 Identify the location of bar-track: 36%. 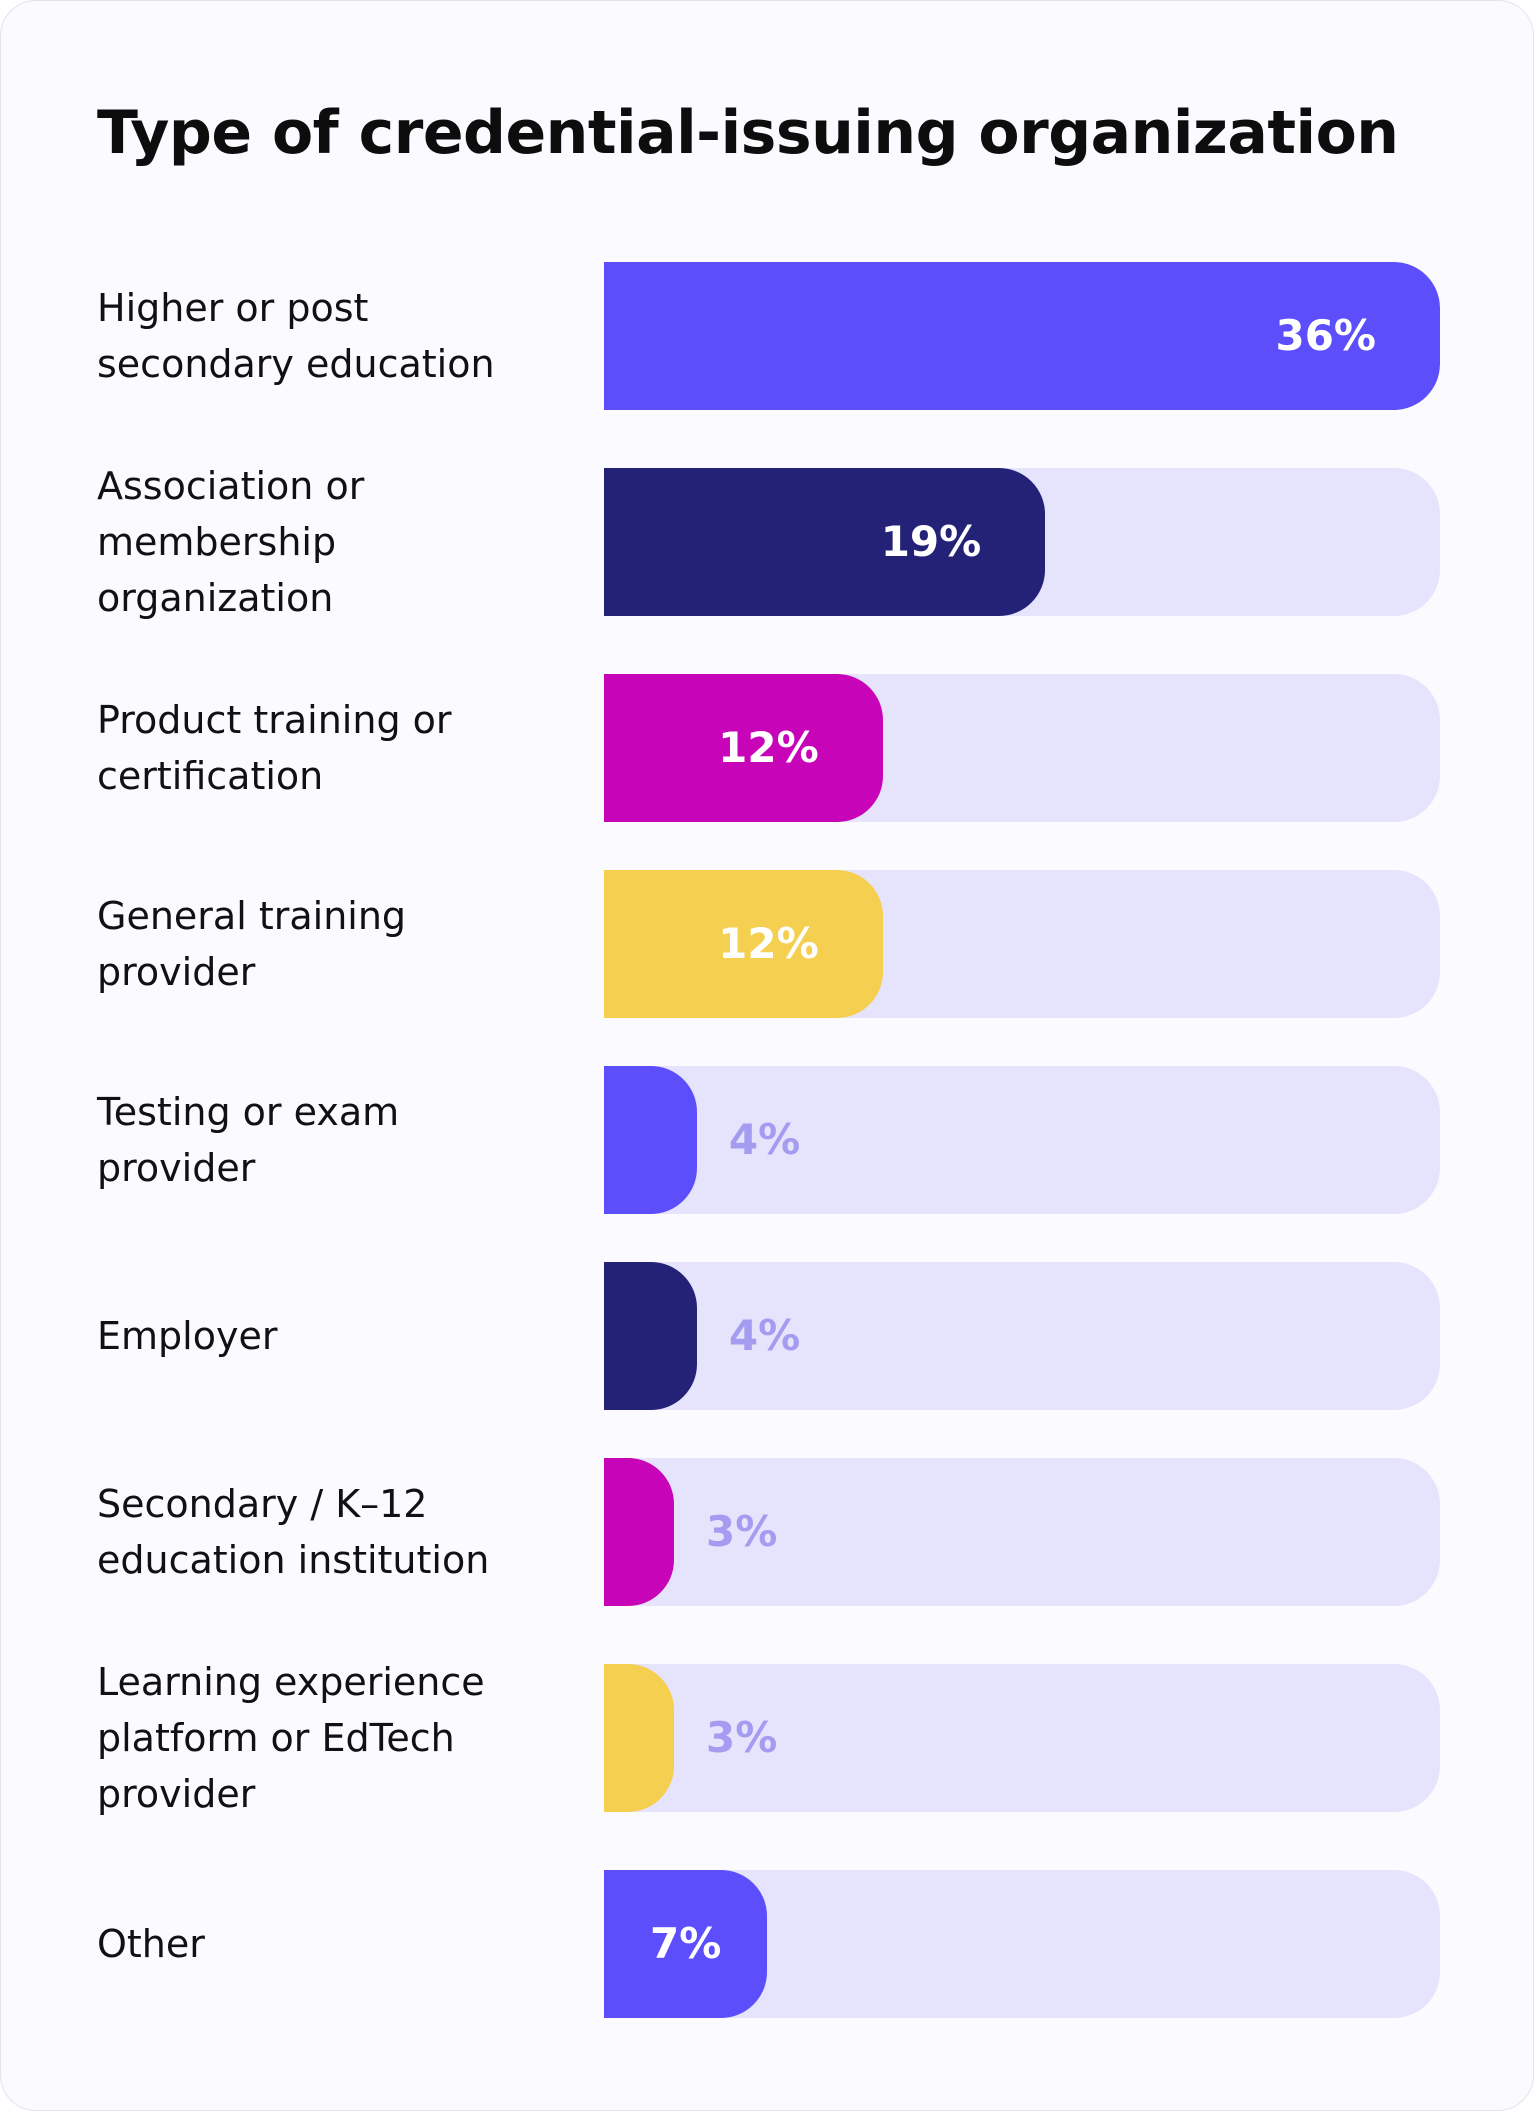
(1022, 336).